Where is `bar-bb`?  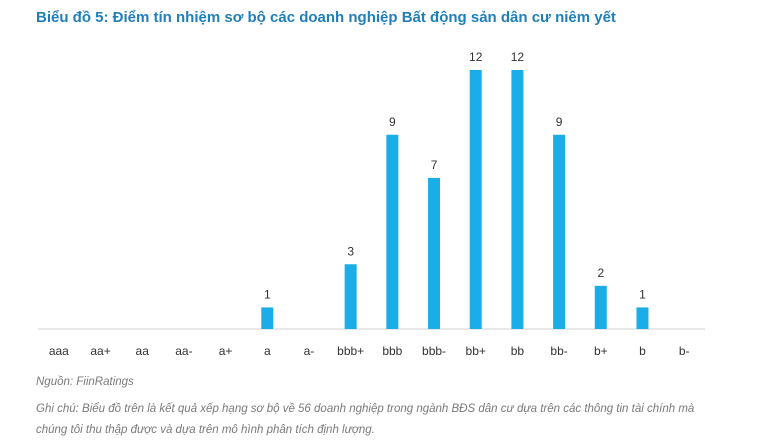 bar-bb is located at coordinates (517, 199).